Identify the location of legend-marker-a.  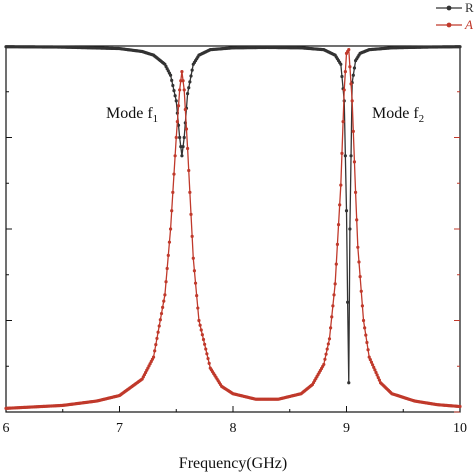
(449, 25).